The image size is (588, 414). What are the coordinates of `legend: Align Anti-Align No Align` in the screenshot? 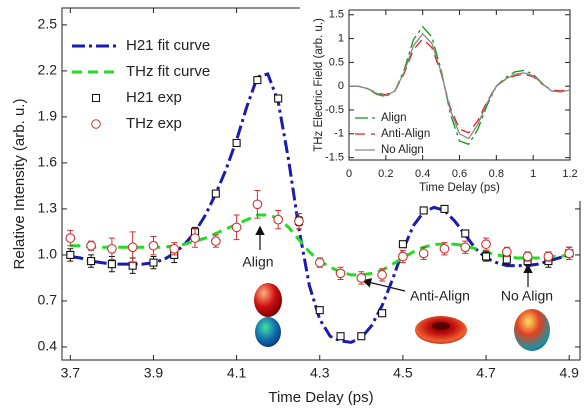 It's located at (392, 134).